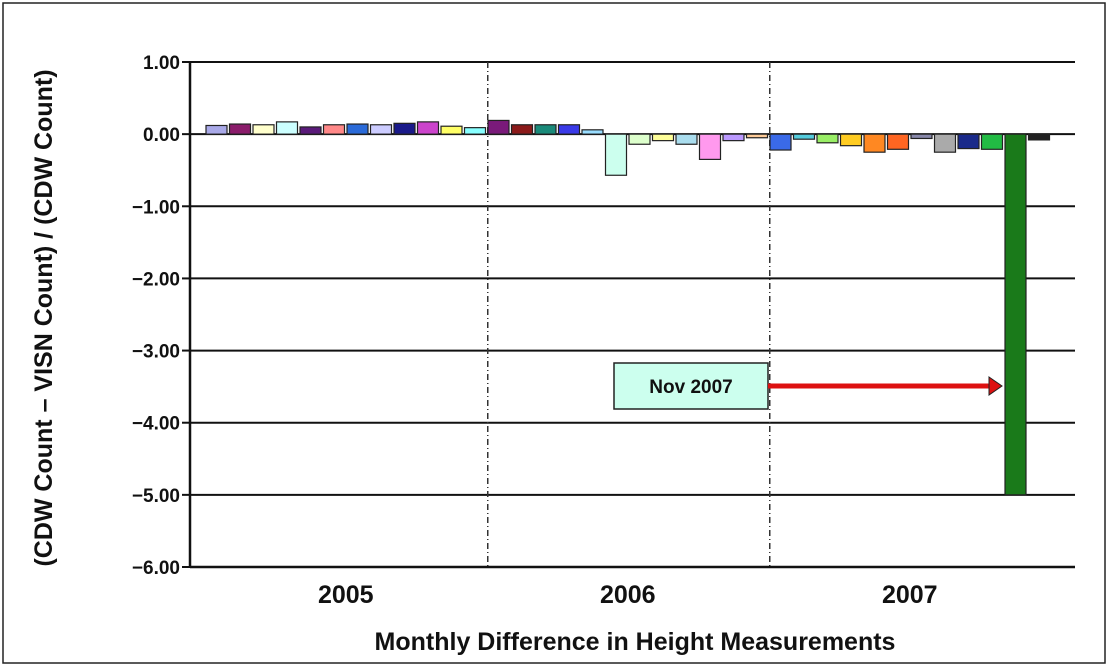  What do you see at coordinates (156, 316) in the screenshot?
I see `y-tick-labels: 1.00 0.00 −1.00 −2.00 −3.00 −4.00 −5.00 −6.00` at bounding box center [156, 316].